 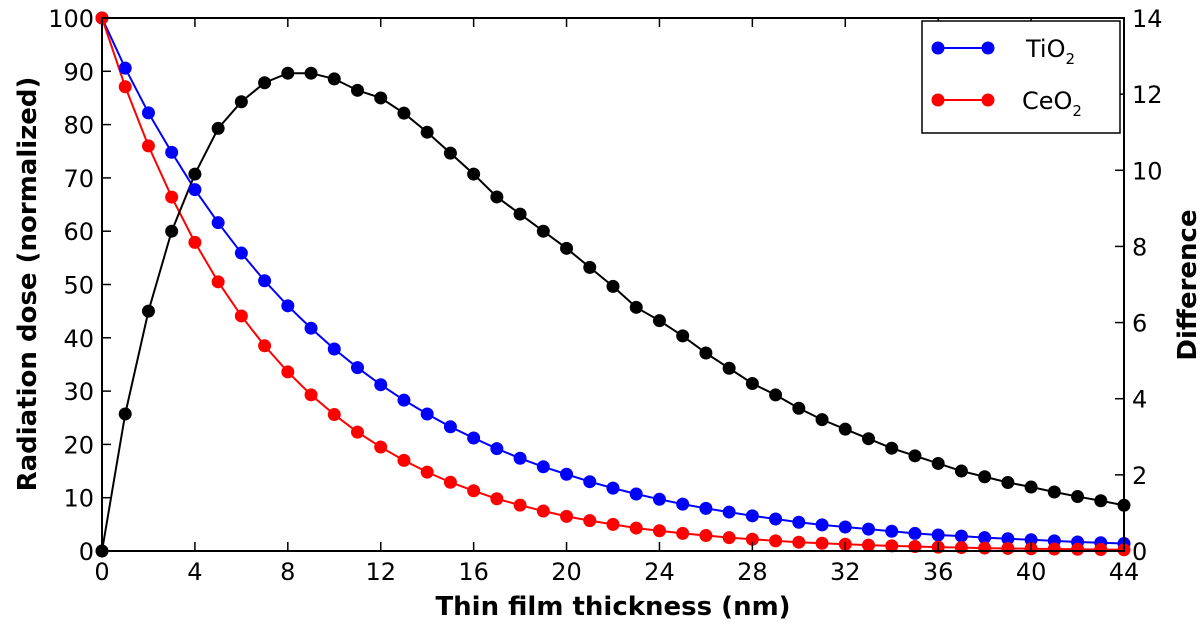 I want to click on x-tick-label: 0, so click(x=101, y=572).